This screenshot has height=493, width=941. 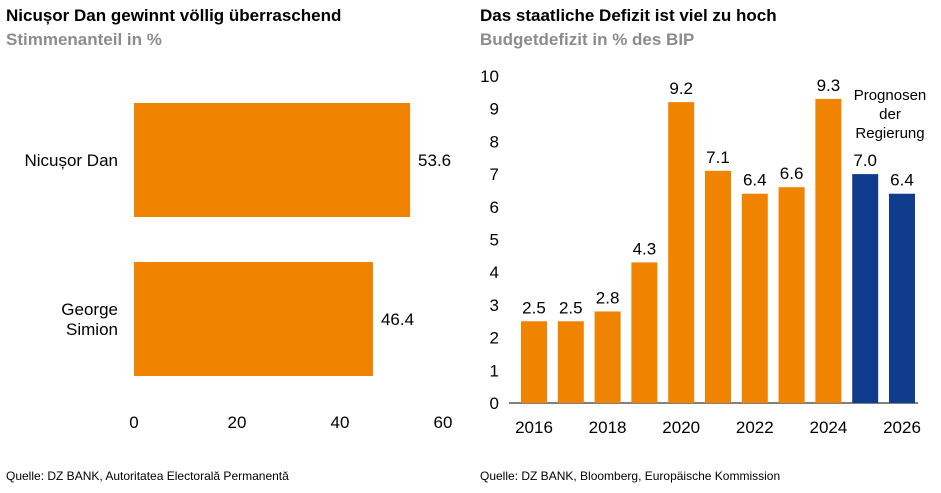 I want to click on y-tick-label: 10, so click(x=489, y=76).